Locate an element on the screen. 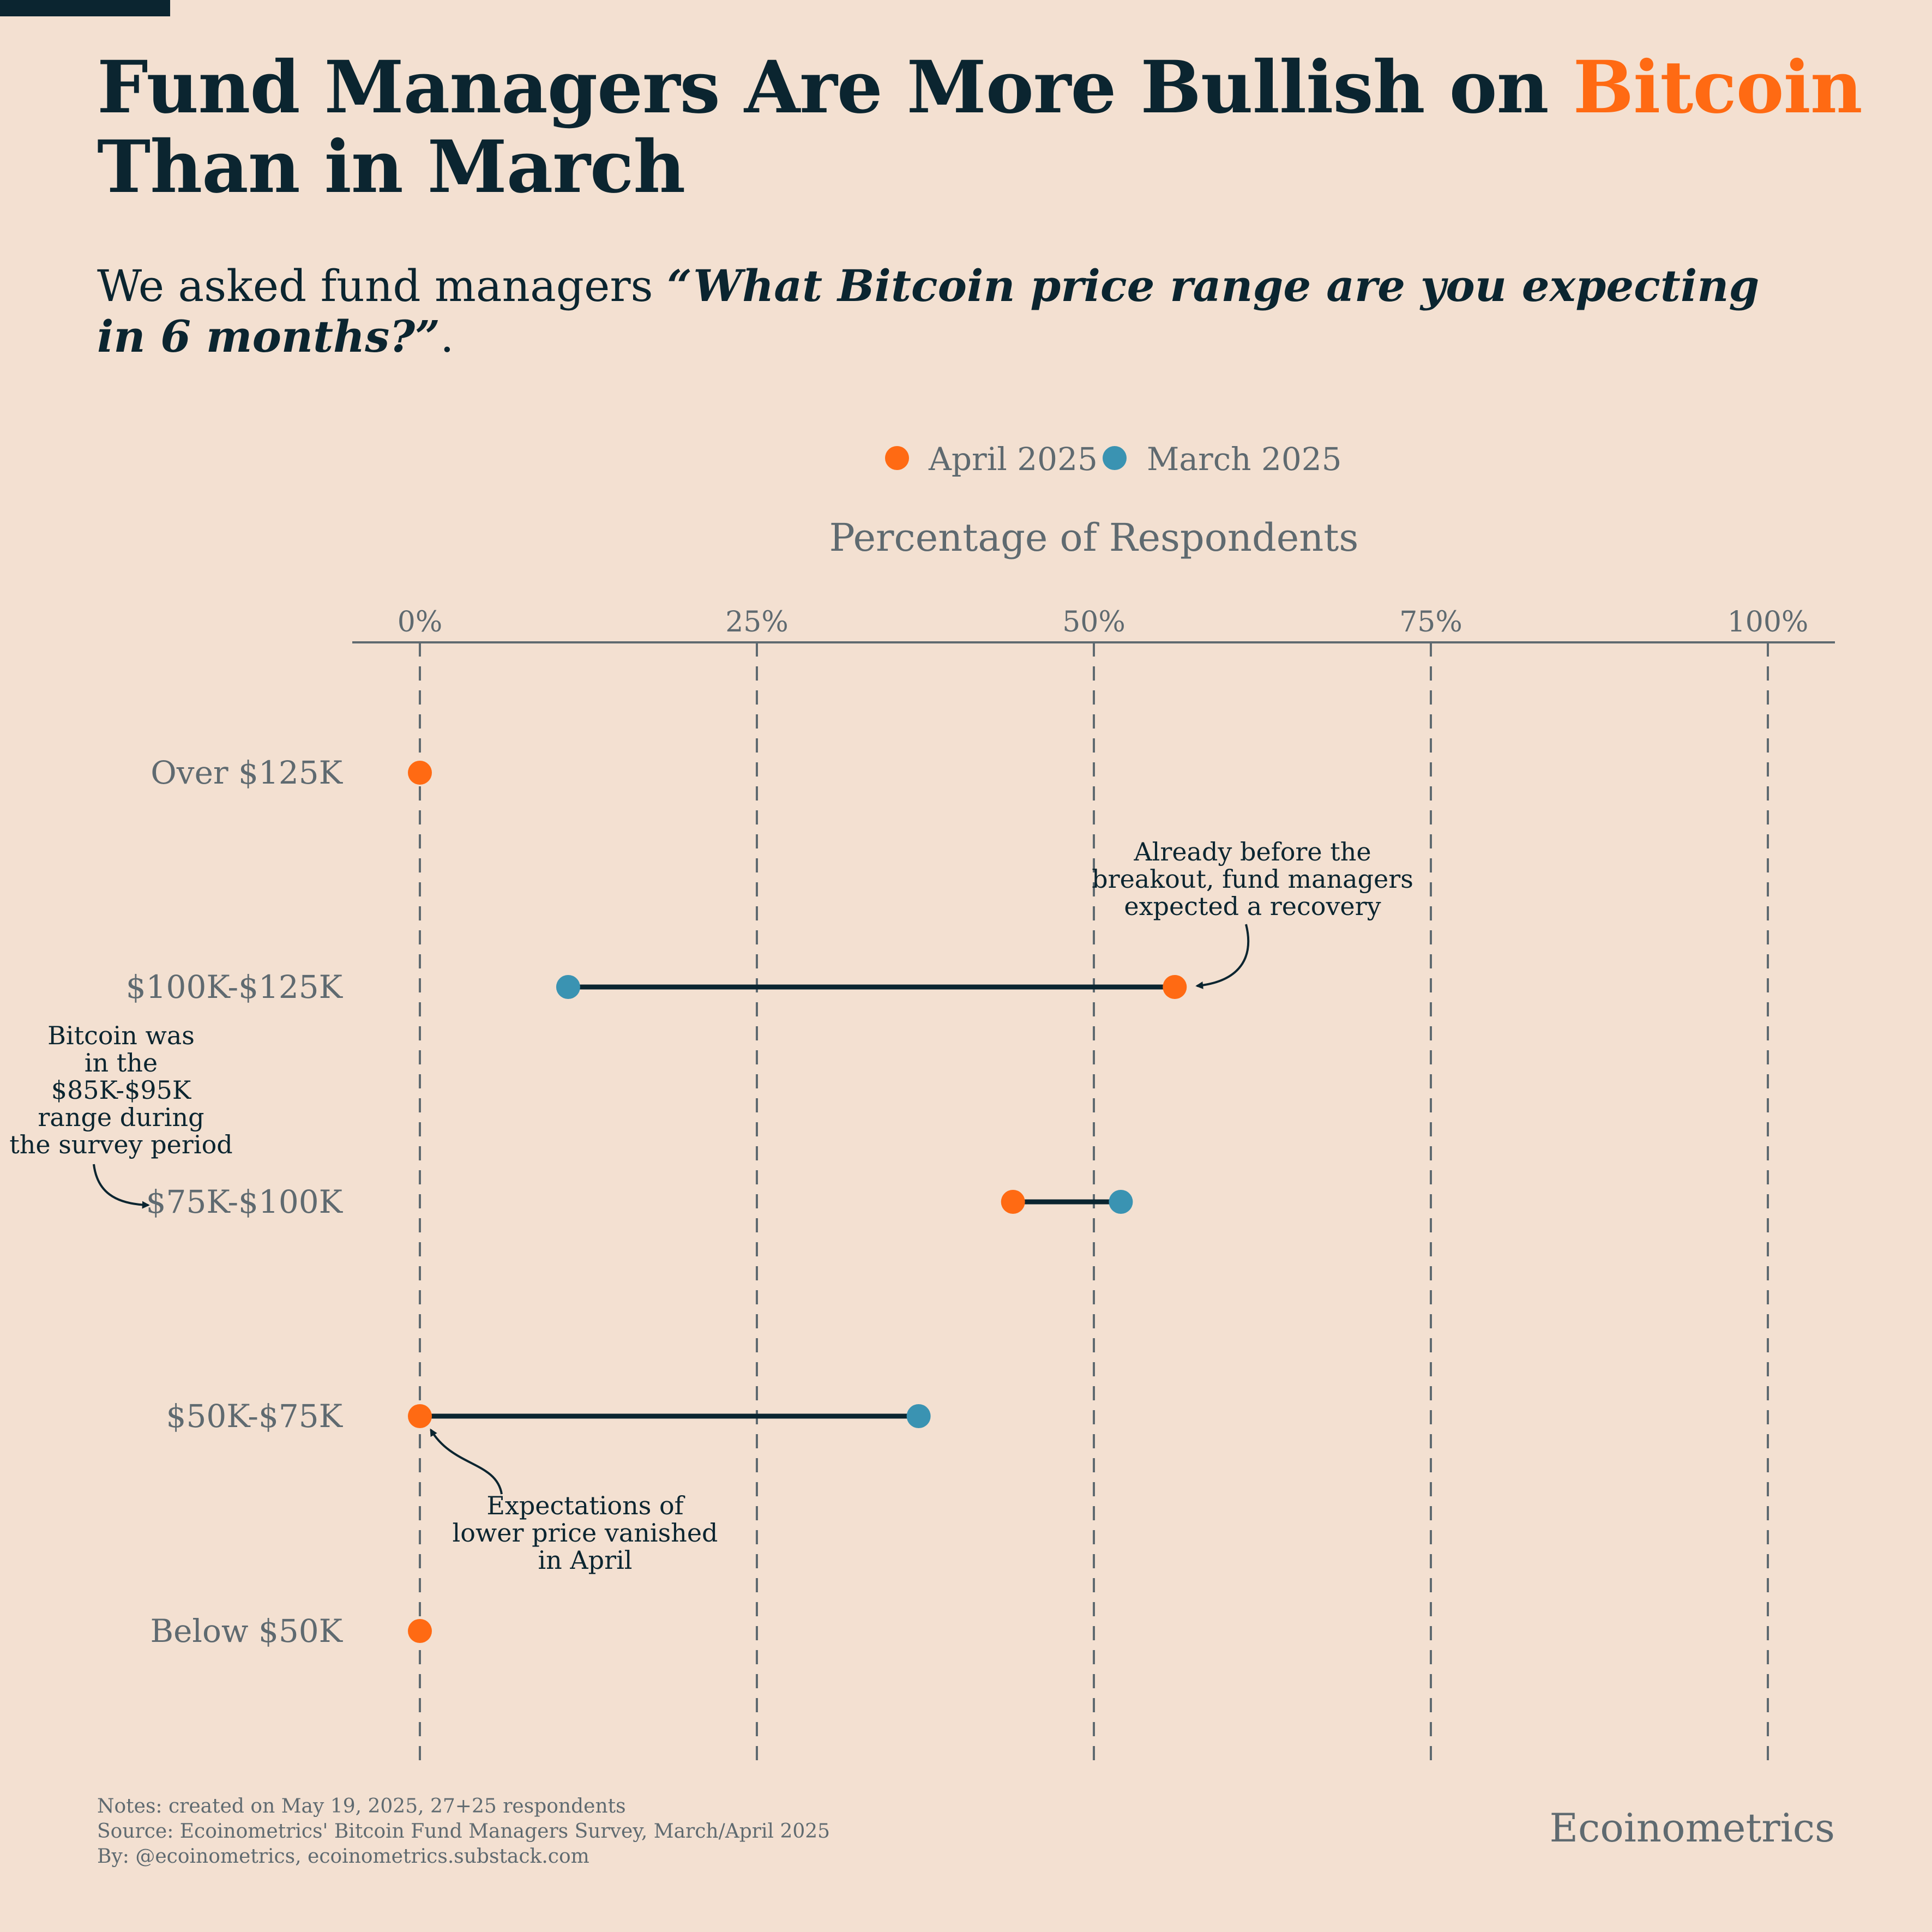 This screenshot has width=1932, height=1932. annotation-arrow-recovery is located at coordinates (1222, 956).